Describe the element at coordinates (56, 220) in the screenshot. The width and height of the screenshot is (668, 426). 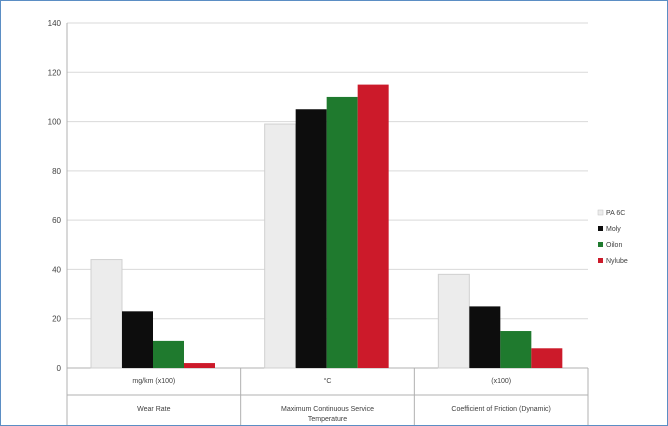
I see `y-tick-label: 60` at that location.